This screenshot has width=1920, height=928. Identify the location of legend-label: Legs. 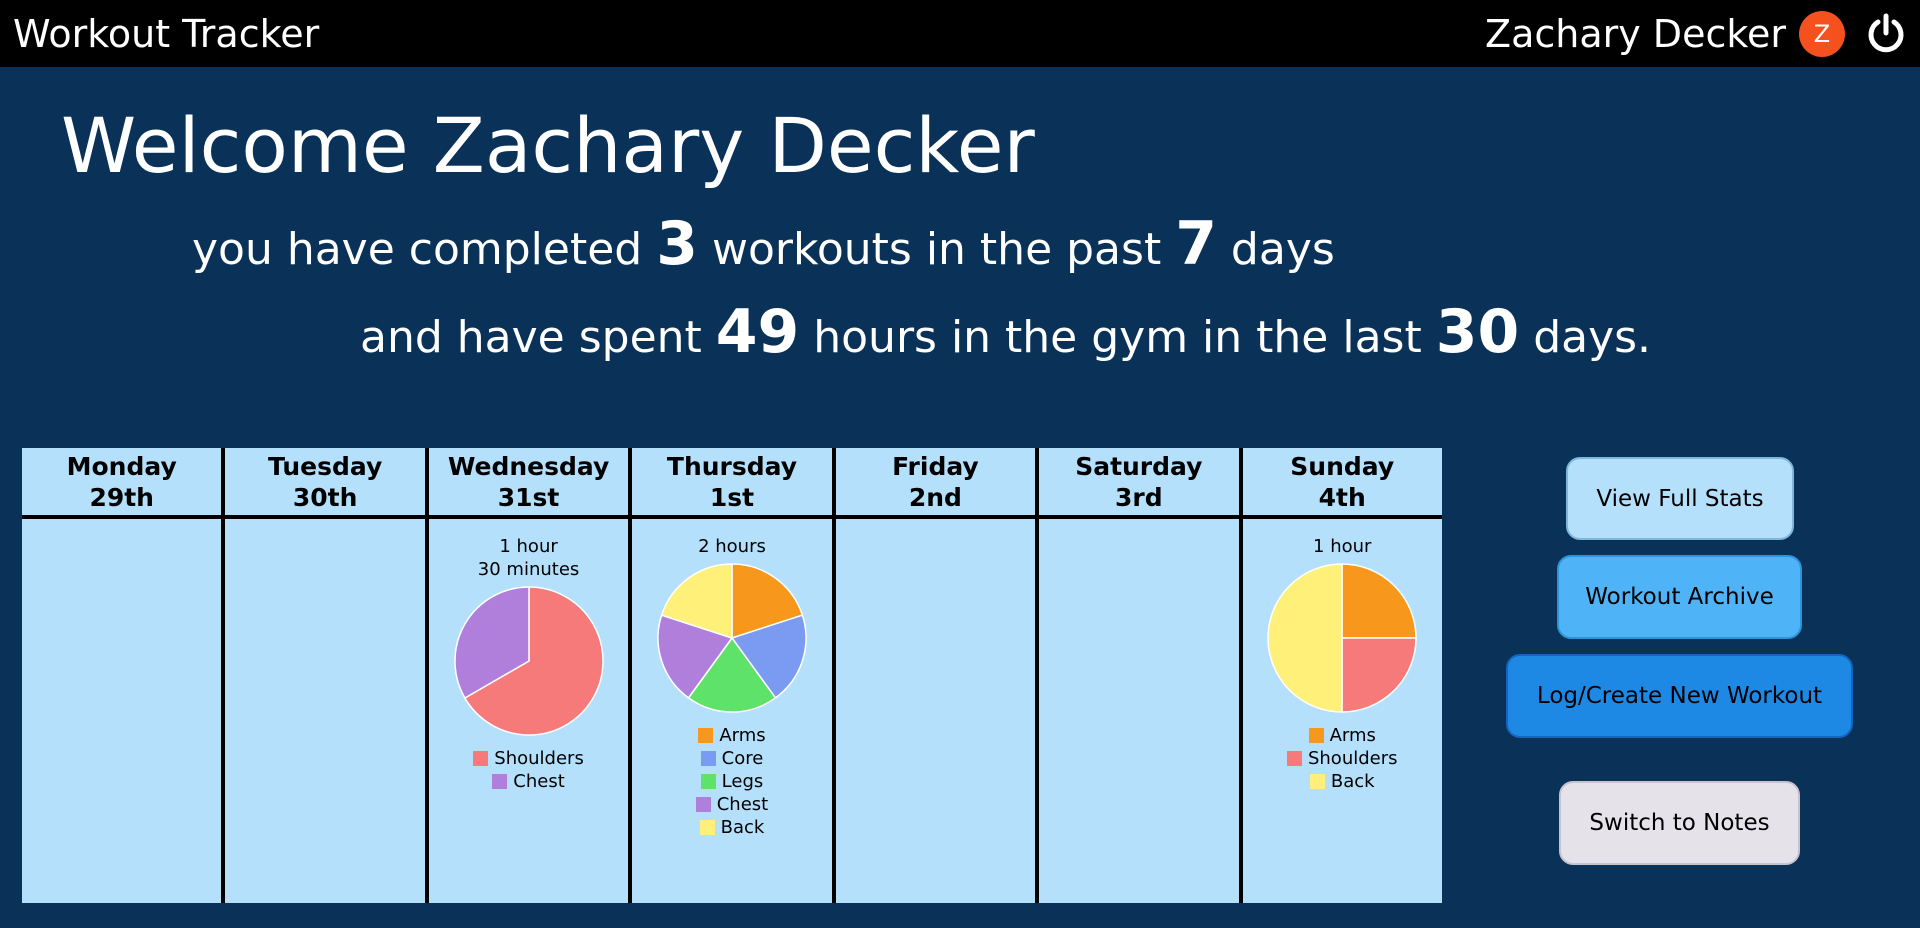
(742, 781).